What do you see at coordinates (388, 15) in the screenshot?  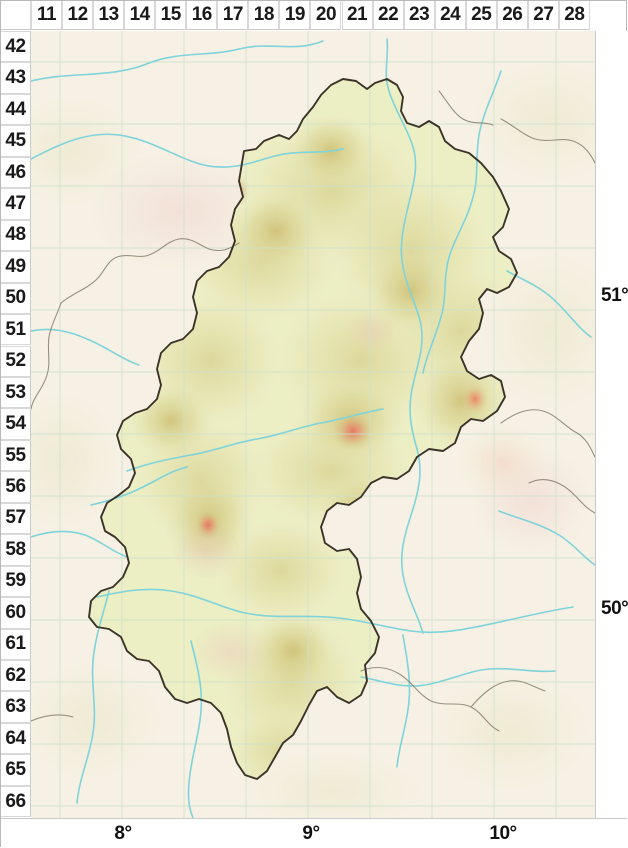 I see `grid-column-header-22: 22` at bounding box center [388, 15].